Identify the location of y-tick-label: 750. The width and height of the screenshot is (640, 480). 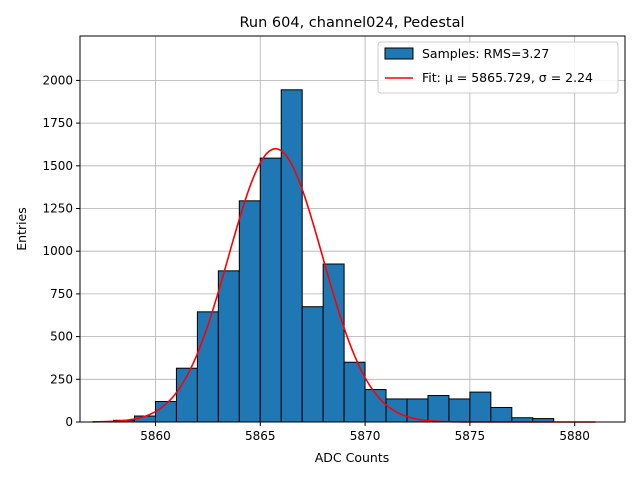
(61, 294).